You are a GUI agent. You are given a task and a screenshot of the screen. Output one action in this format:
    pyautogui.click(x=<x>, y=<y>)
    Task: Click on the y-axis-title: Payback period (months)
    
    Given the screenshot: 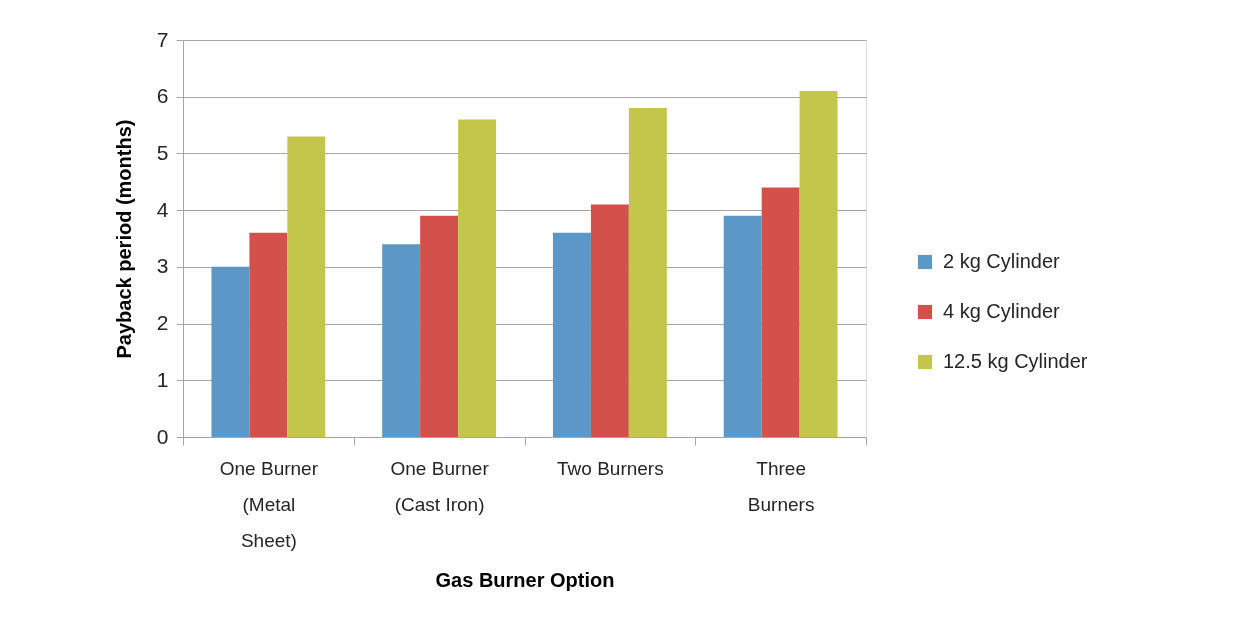 What is the action you would take?
    pyautogui.click(x=123, y=239)
    